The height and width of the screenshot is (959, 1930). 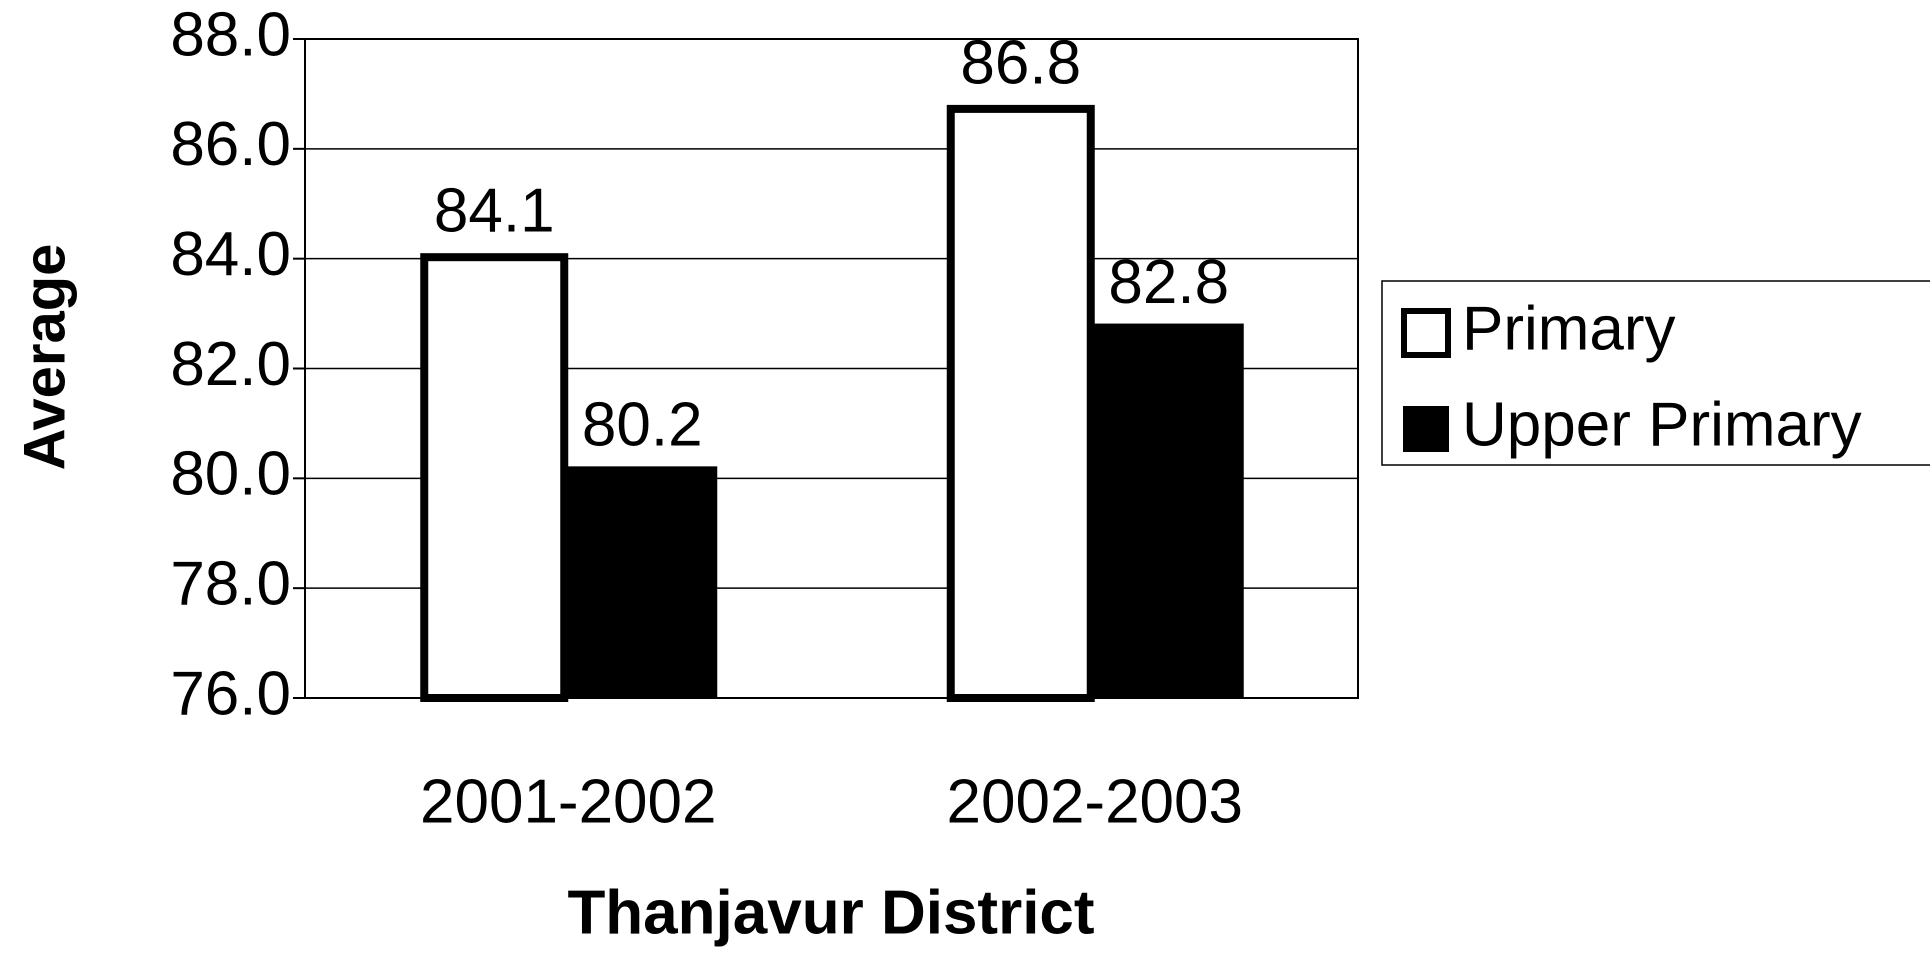 I want to click on y-tick-label: 82.0, so click(x=230, y=364).